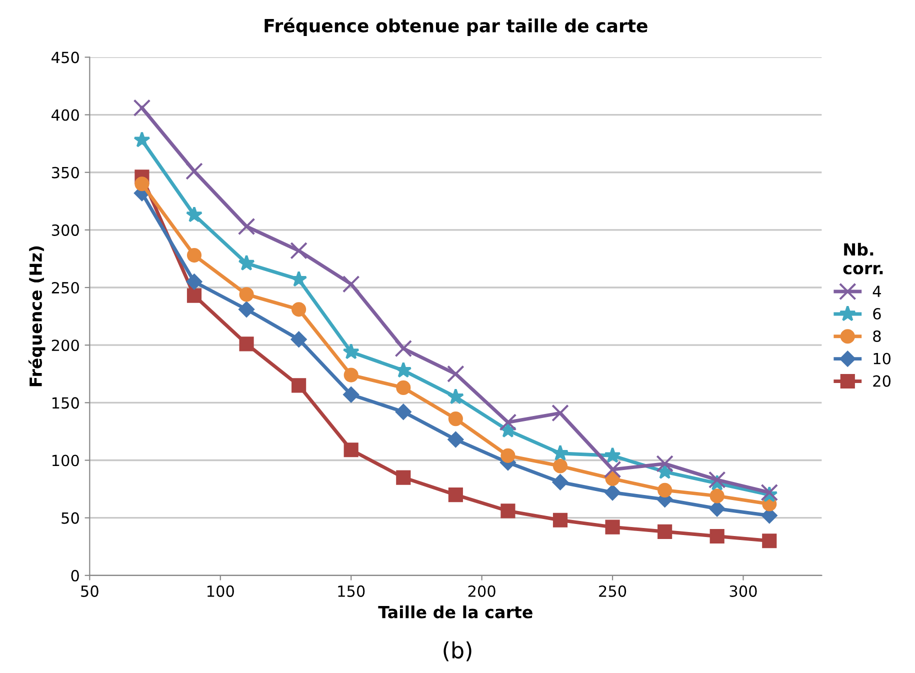 The height and width of the screenshot is (673, 915). Describe the element at coordinates (37, 316) in the screenshot. I see `y-axis-title: Fréquence (Hz)` at that location.